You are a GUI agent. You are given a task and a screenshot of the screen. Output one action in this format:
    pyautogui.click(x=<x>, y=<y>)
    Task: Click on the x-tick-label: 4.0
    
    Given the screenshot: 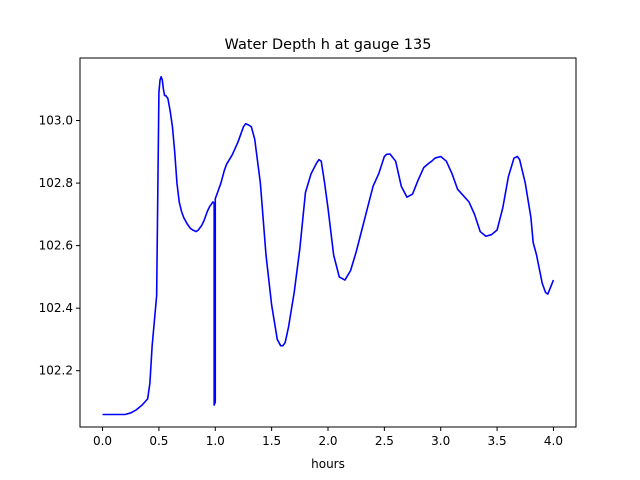 What is the action you would take?
    pyautogui.click(x=553, y=441)
    